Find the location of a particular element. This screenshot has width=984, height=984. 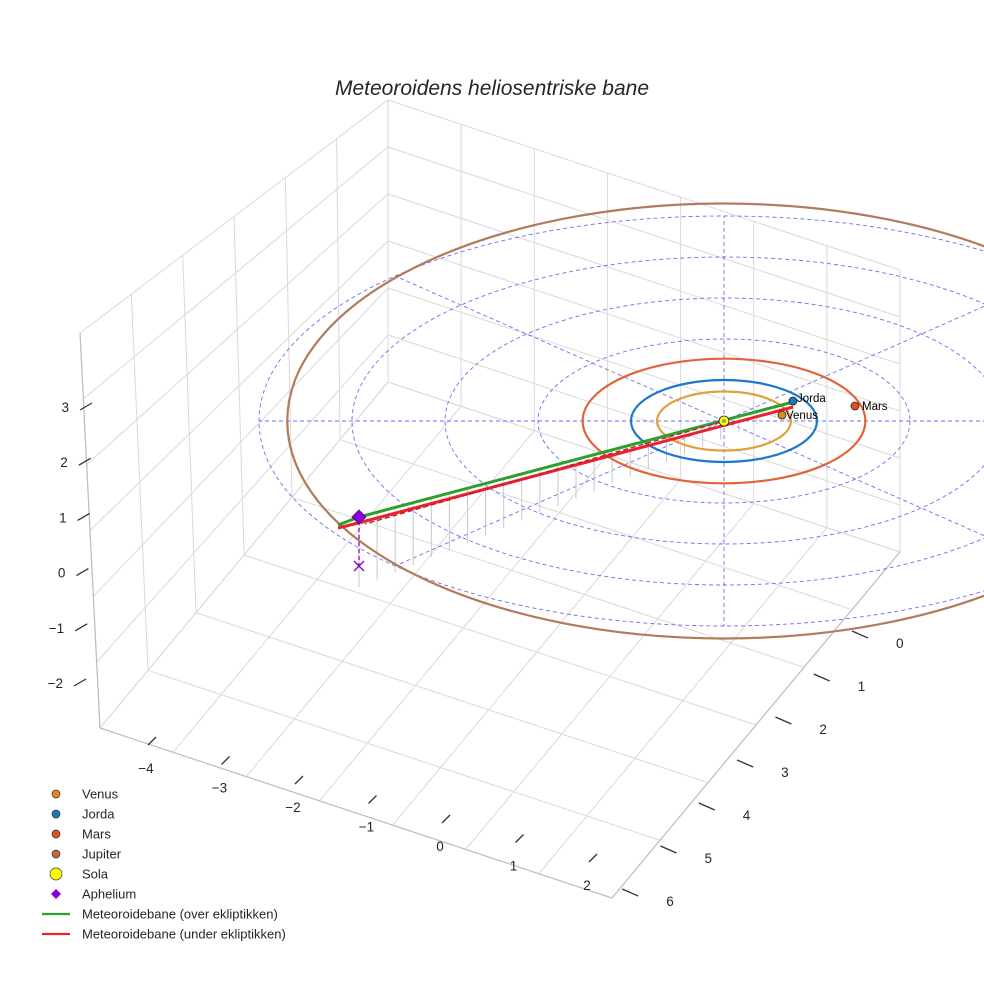

legend-item: Jupiter is located at coordinates (86, 854).